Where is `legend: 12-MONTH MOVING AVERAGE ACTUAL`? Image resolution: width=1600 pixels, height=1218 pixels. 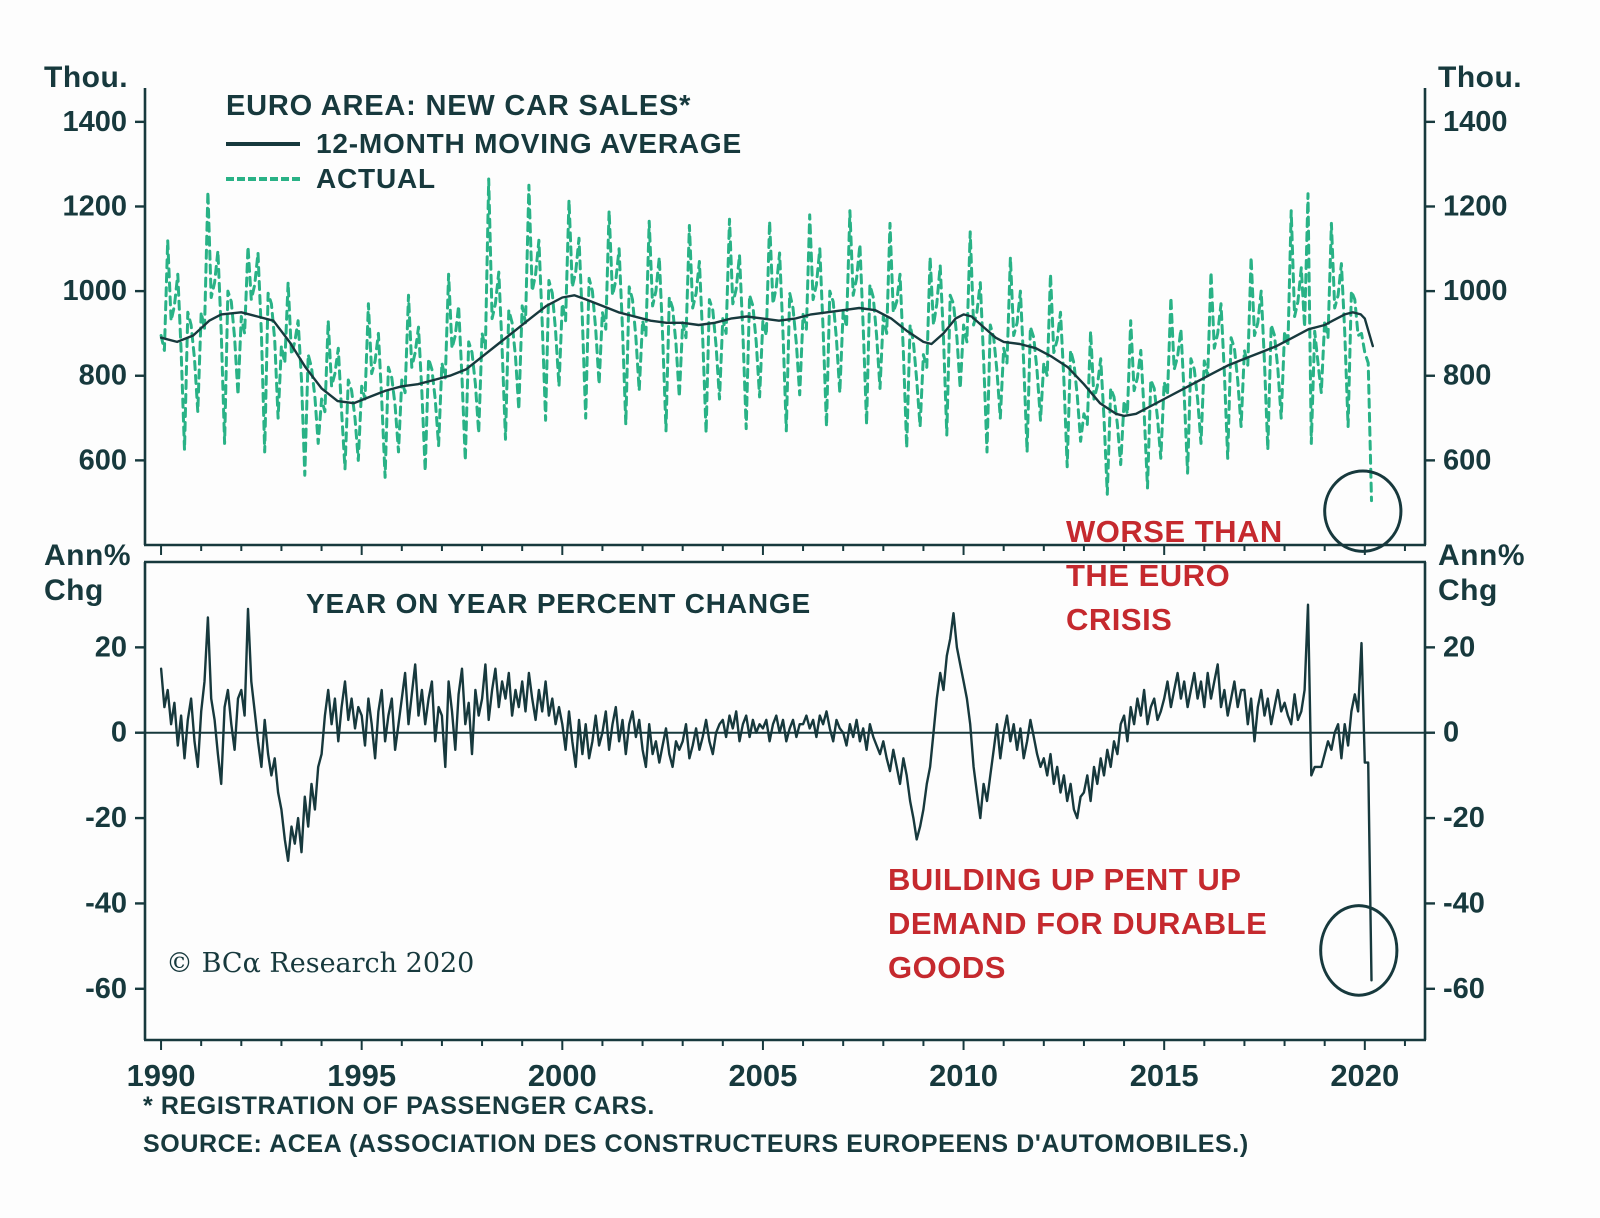
legend: 12-MONTH MOVING AVERAGE ACTUAL is located at coordinates (484, 161).